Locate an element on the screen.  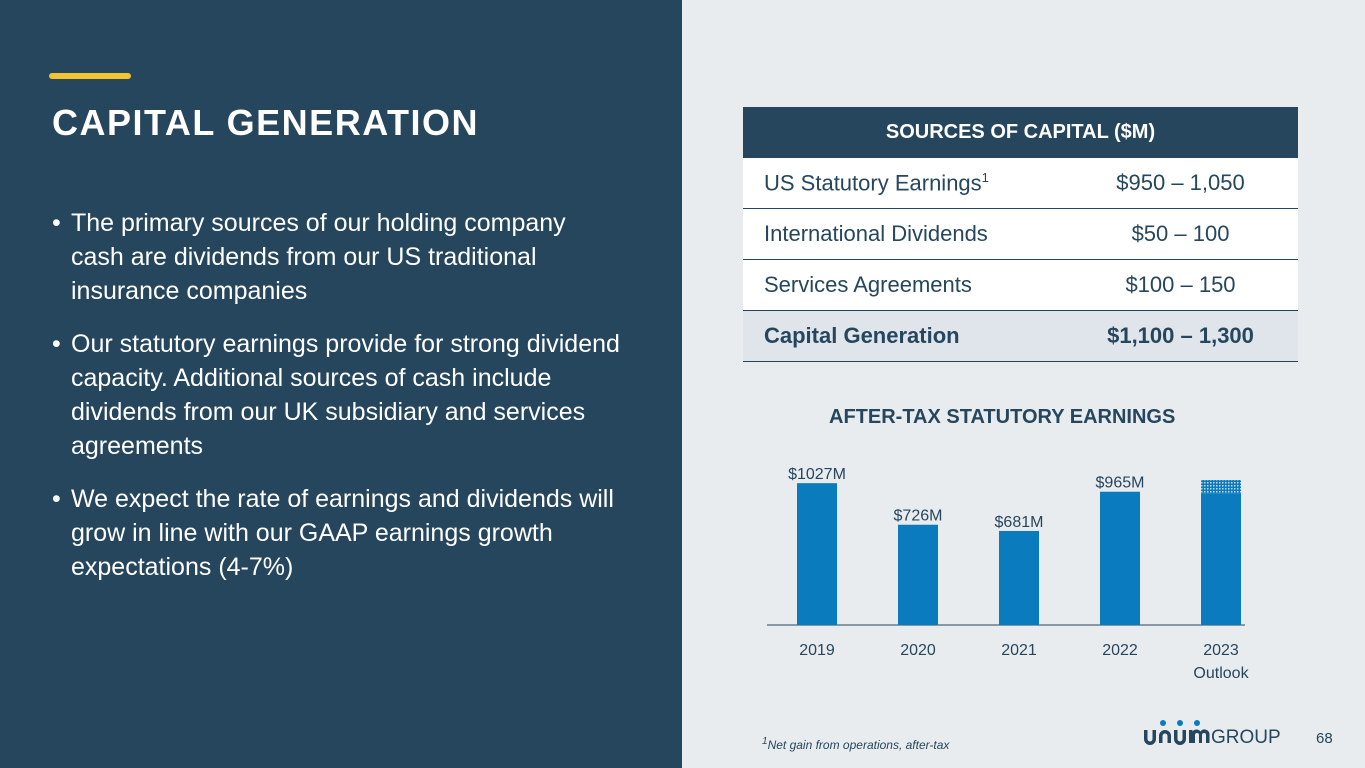
table-row-total: Capital Generation $1,100 – 1,300 is located at coordinates (1020, 336).